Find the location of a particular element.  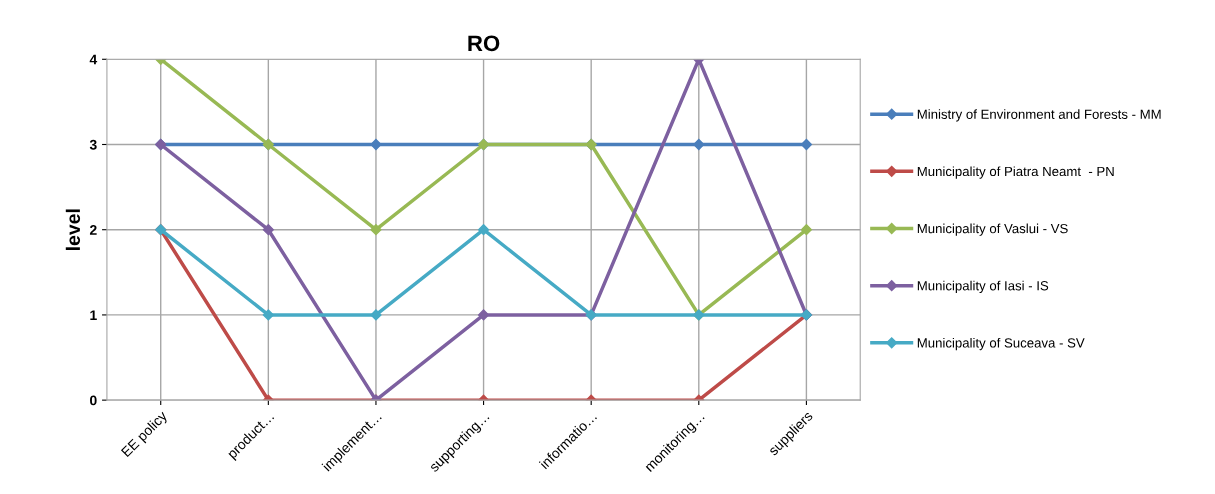

y-tick-label: 0 is located at coordinates (93, 400).